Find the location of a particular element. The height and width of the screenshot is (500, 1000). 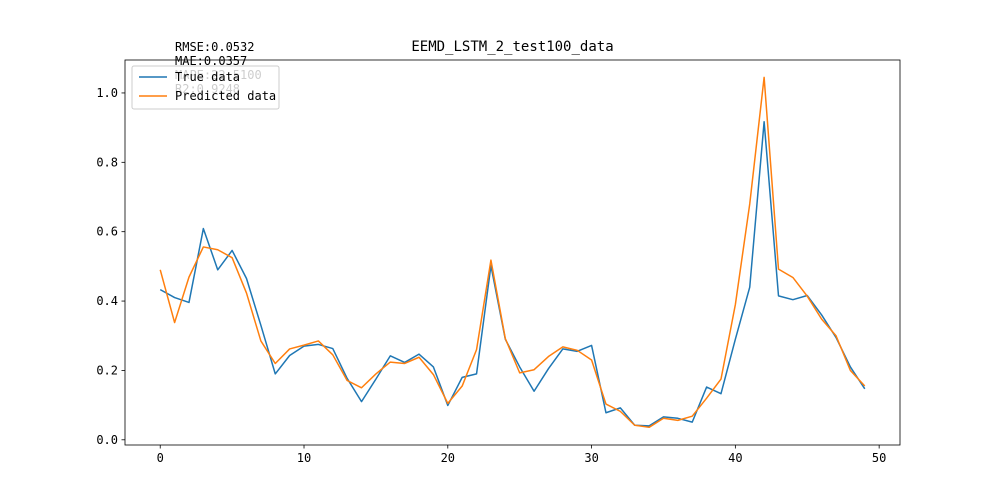

legend-label-1: True data is located at coordinates (207, 77).